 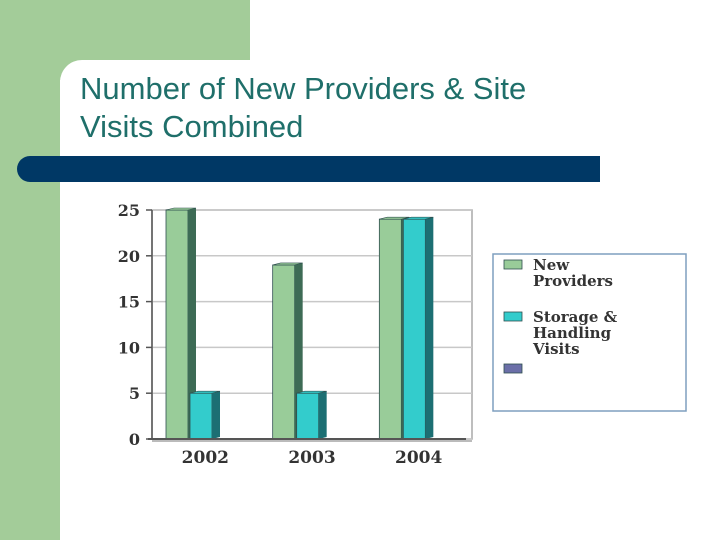 What do you see at coordinates (134, 393) in the screenshot?
I see `y-tick-label: 5` at bounding box center [134, 393].